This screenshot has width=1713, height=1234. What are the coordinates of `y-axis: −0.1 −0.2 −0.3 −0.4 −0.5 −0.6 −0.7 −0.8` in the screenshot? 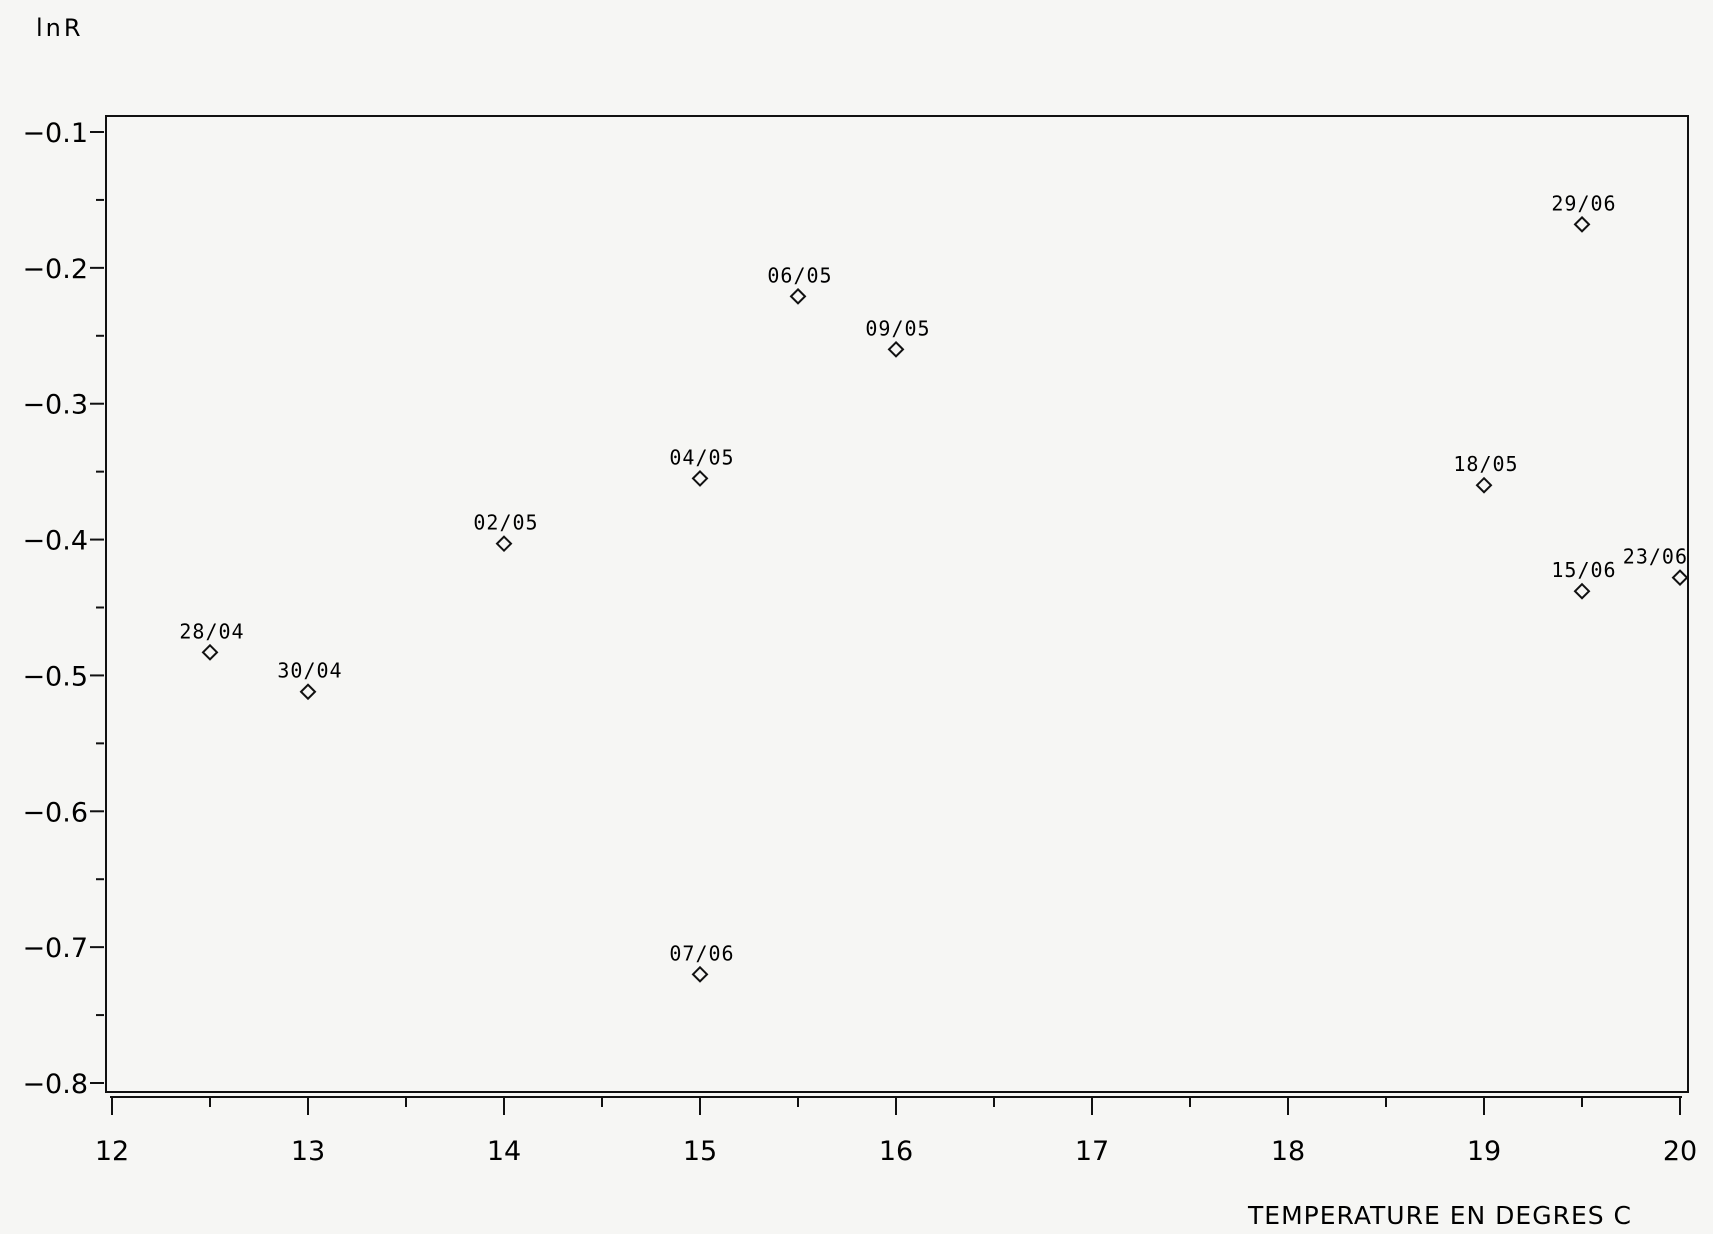 It's located at (63, 609).